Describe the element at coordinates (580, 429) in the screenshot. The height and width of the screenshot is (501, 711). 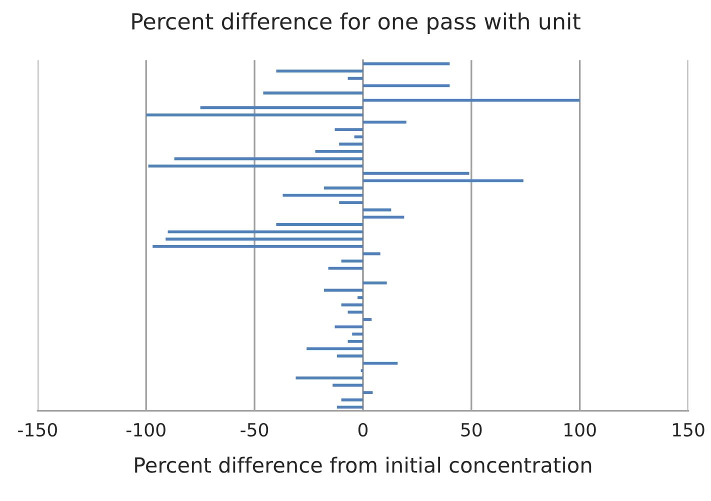
I see `x-tick-label: 100` at that location.